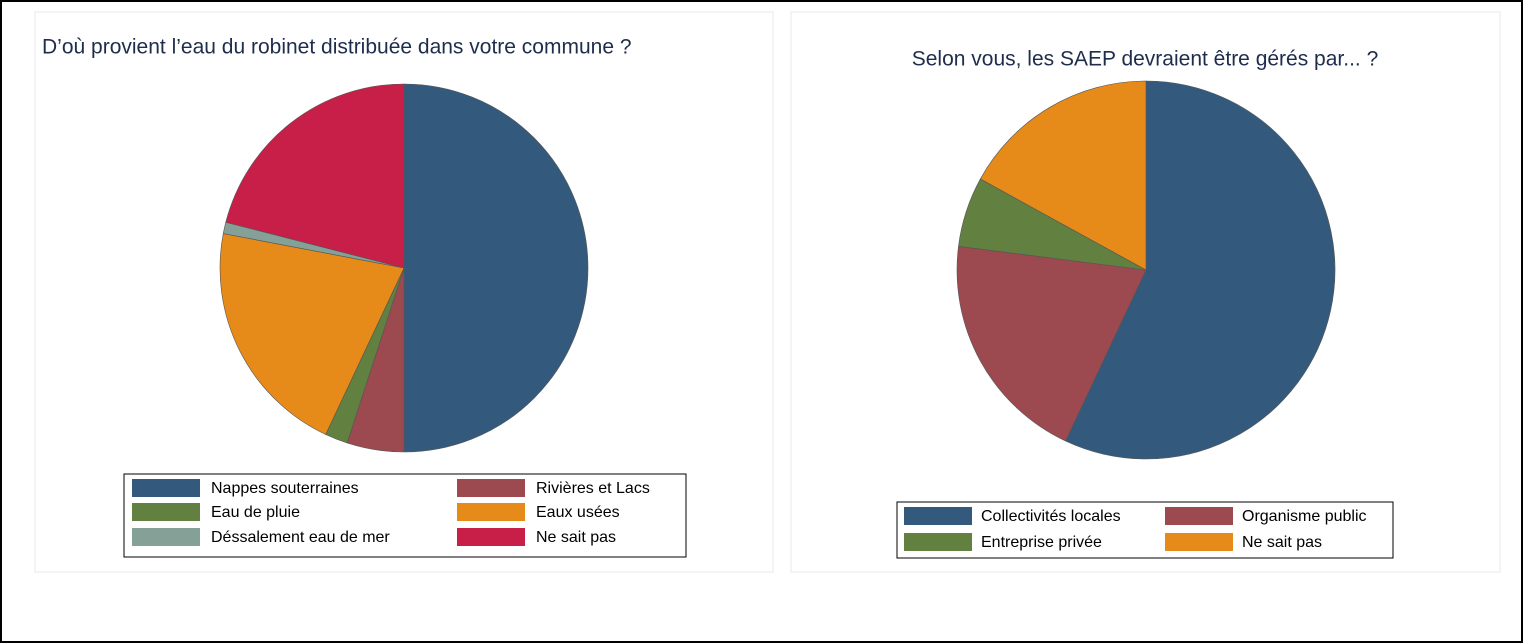  I want to click on legend-label: Collectivités locales, so click(1051, 516).